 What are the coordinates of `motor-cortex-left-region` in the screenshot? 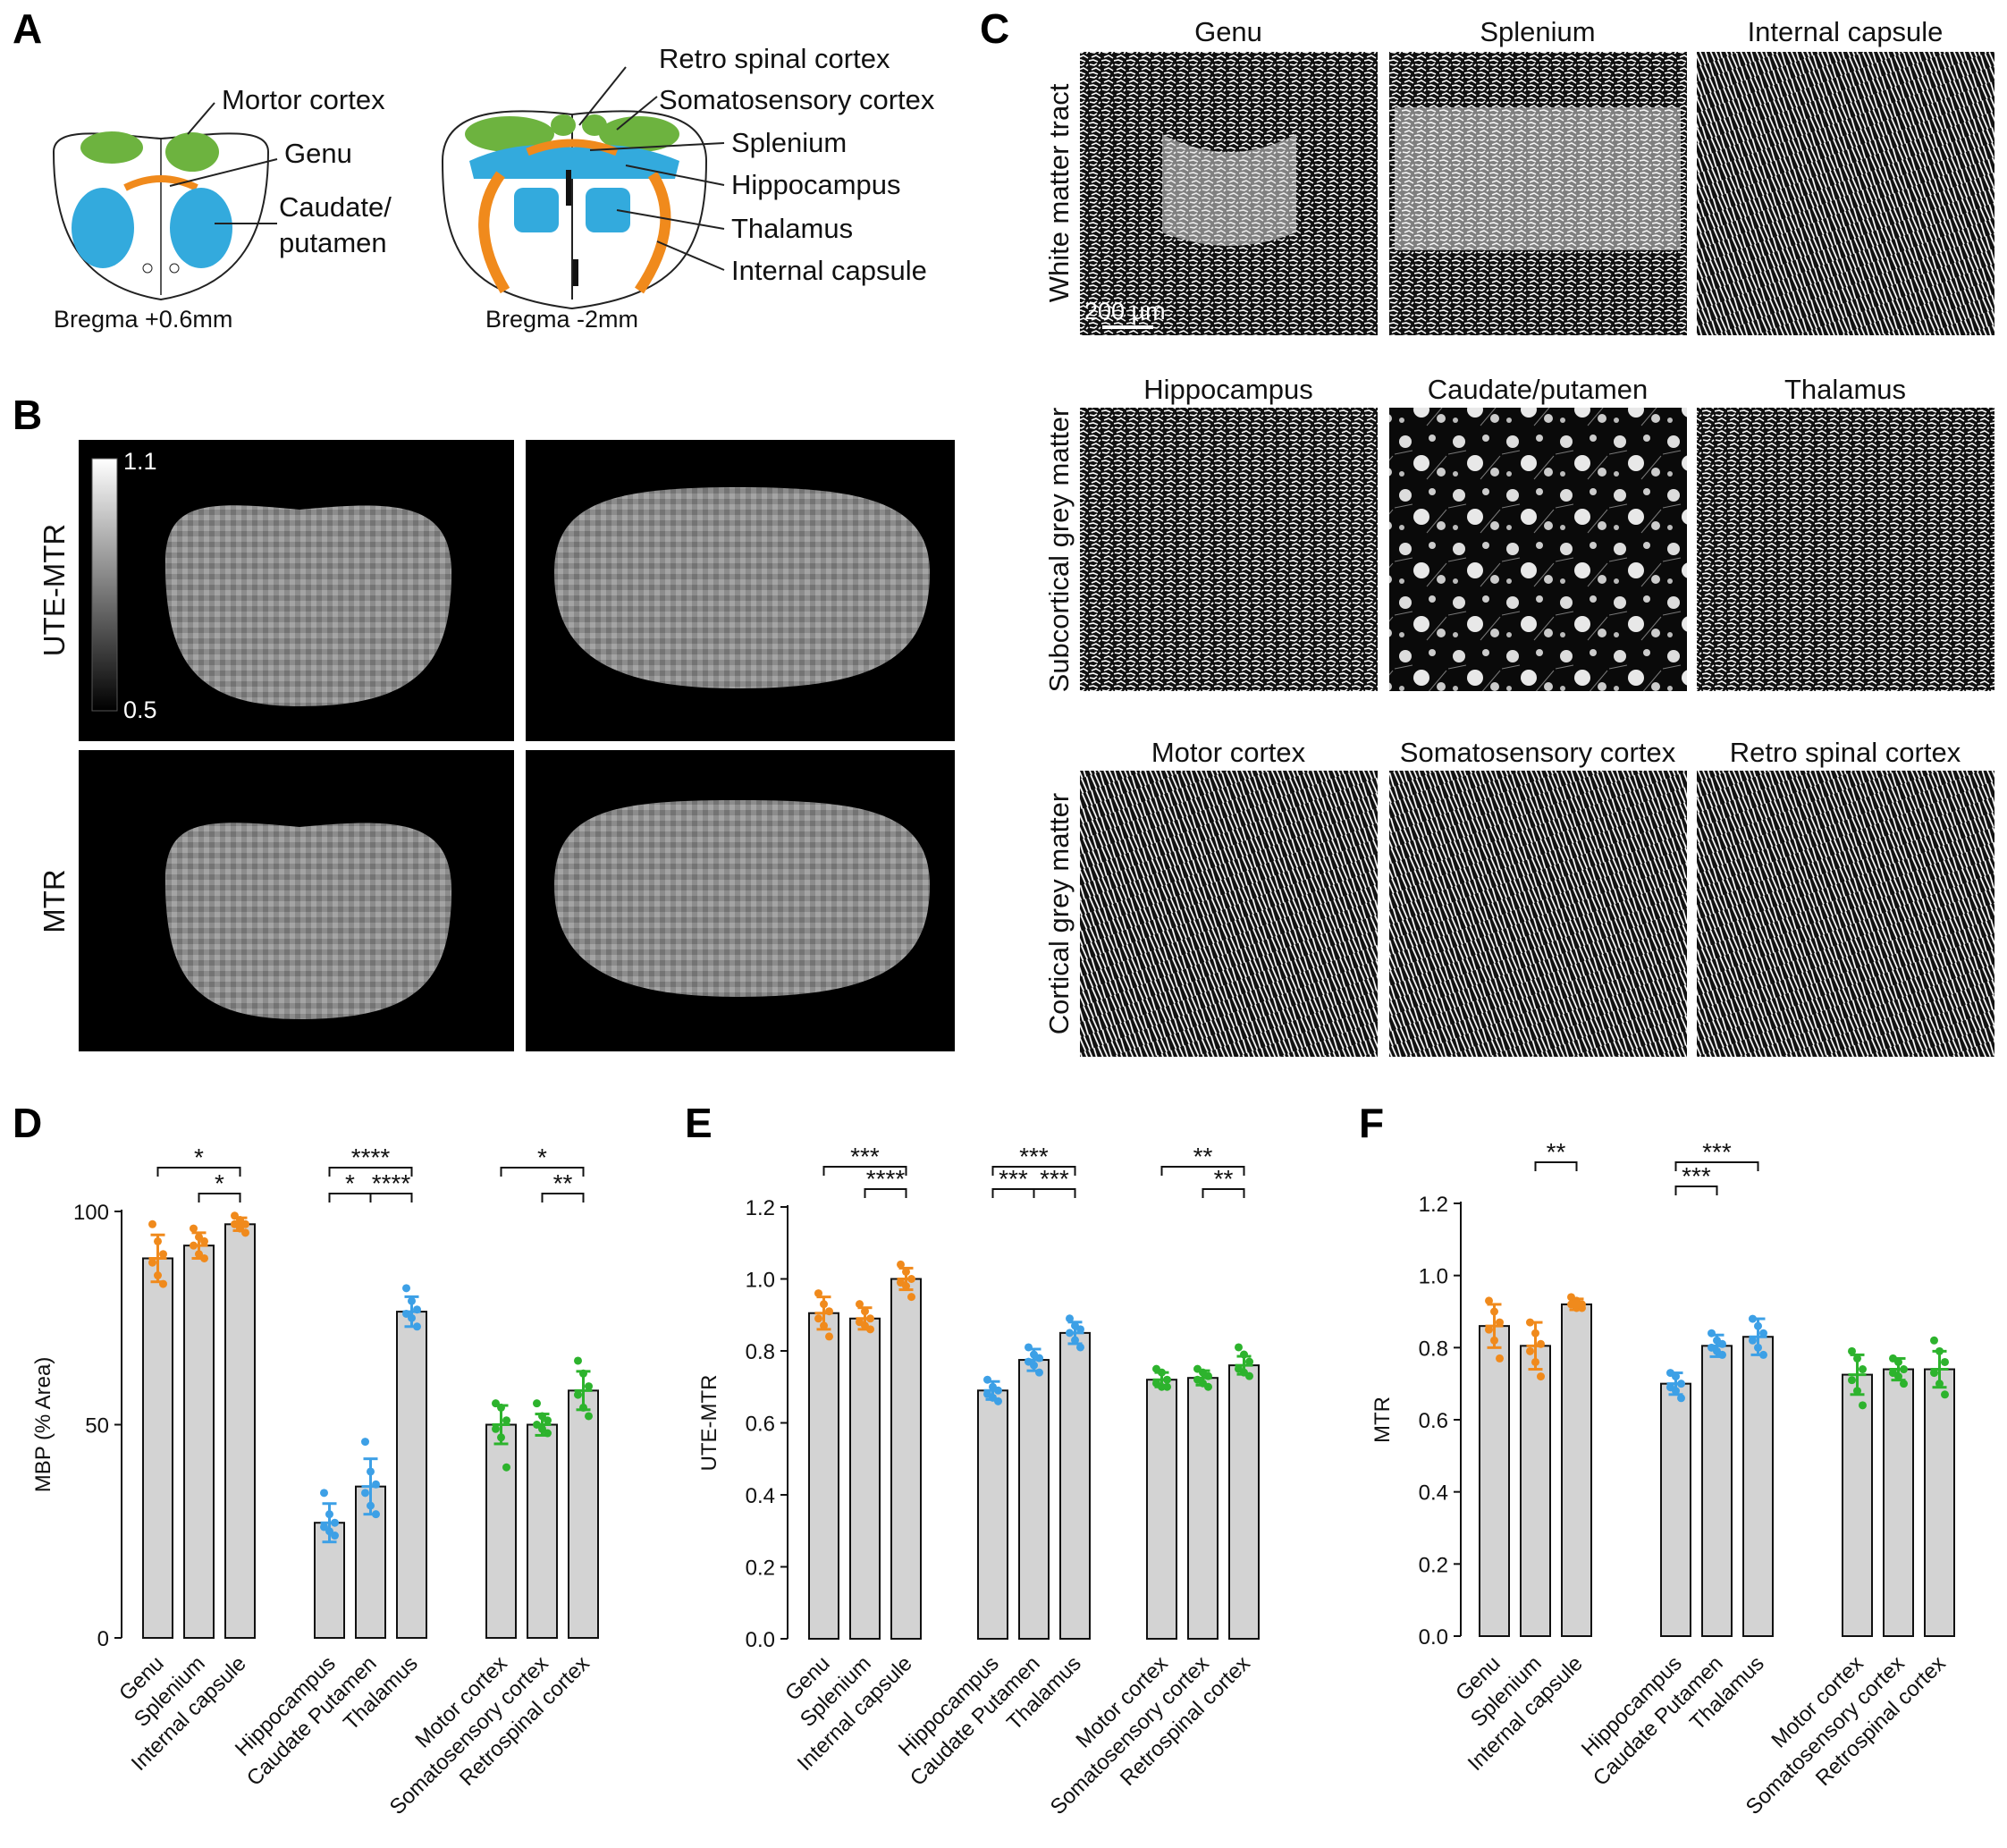 It's located at (111, 147).